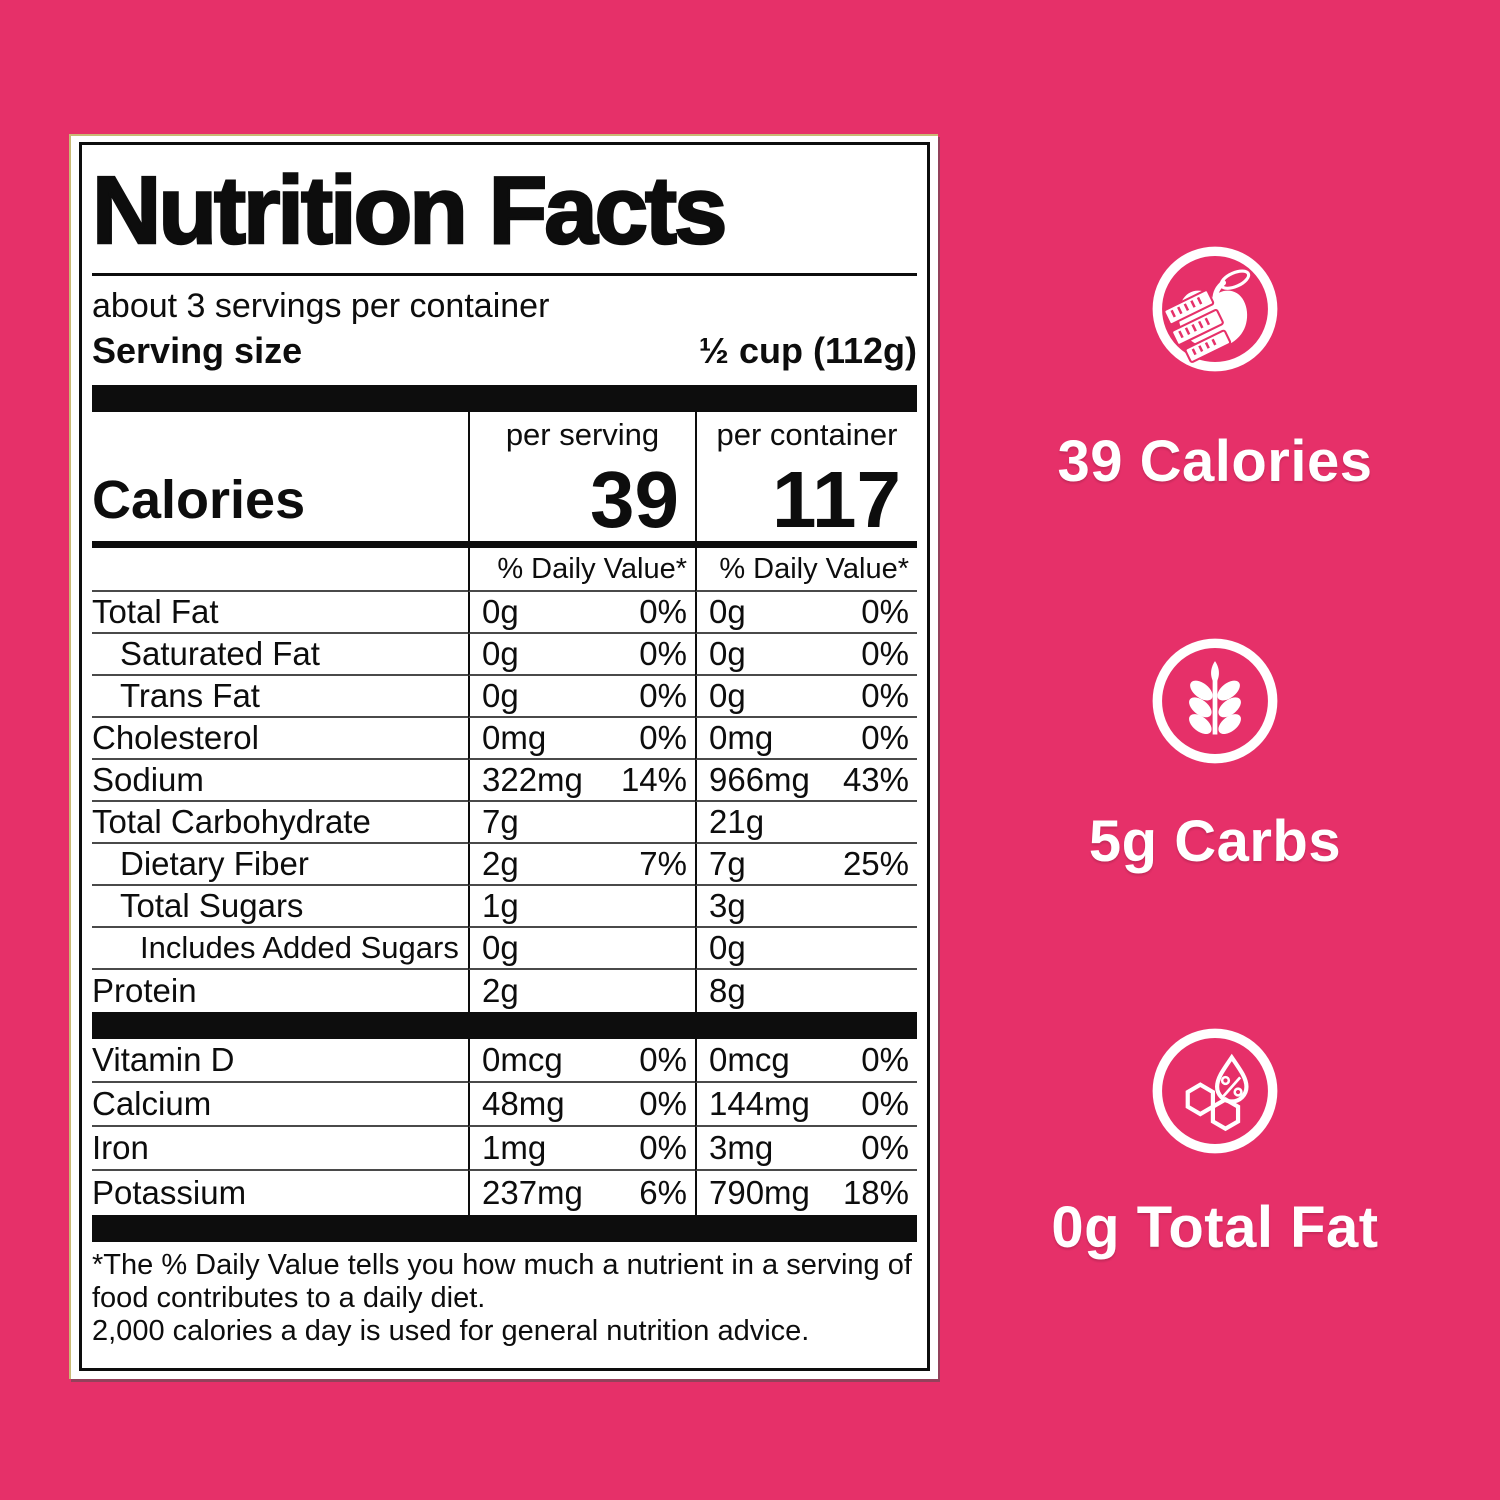  I want to click on nutrient-value-cell: 21g, so click(806, 823).